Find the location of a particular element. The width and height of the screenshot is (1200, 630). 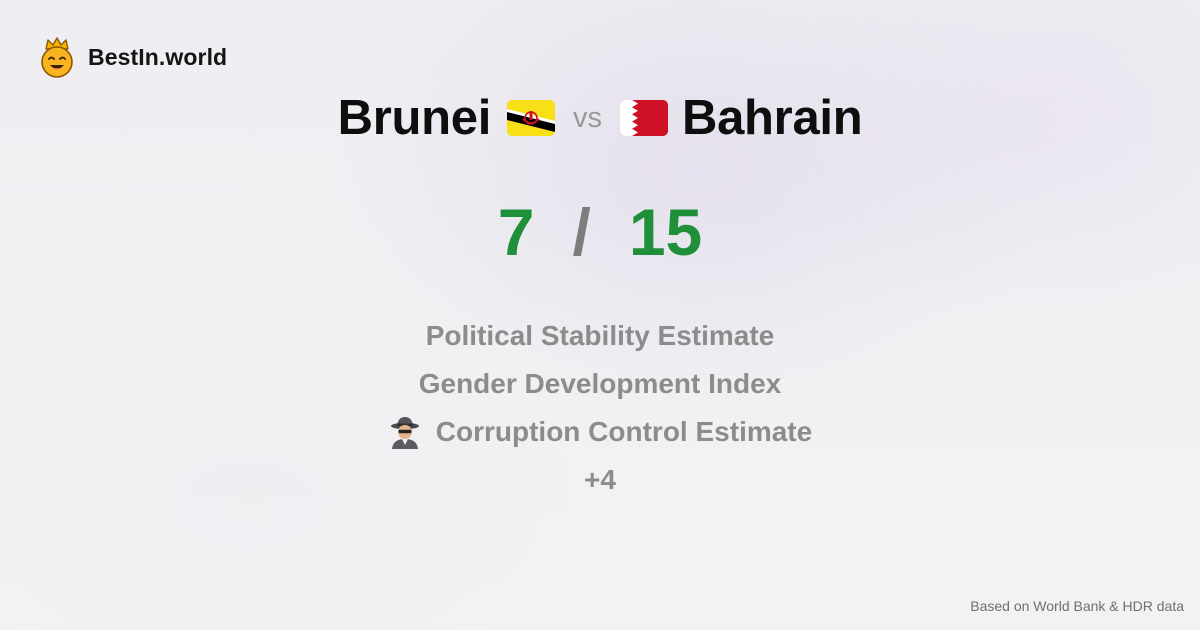

vs-label: vs is located at coordinates (588, 117).